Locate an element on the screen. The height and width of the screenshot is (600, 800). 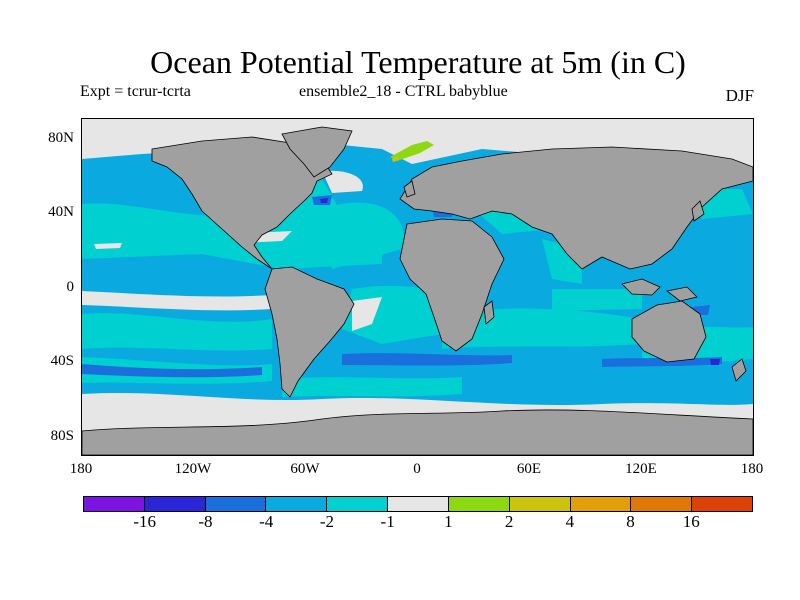
lon-label-180e: 180 is located at coordinates (752, 469).